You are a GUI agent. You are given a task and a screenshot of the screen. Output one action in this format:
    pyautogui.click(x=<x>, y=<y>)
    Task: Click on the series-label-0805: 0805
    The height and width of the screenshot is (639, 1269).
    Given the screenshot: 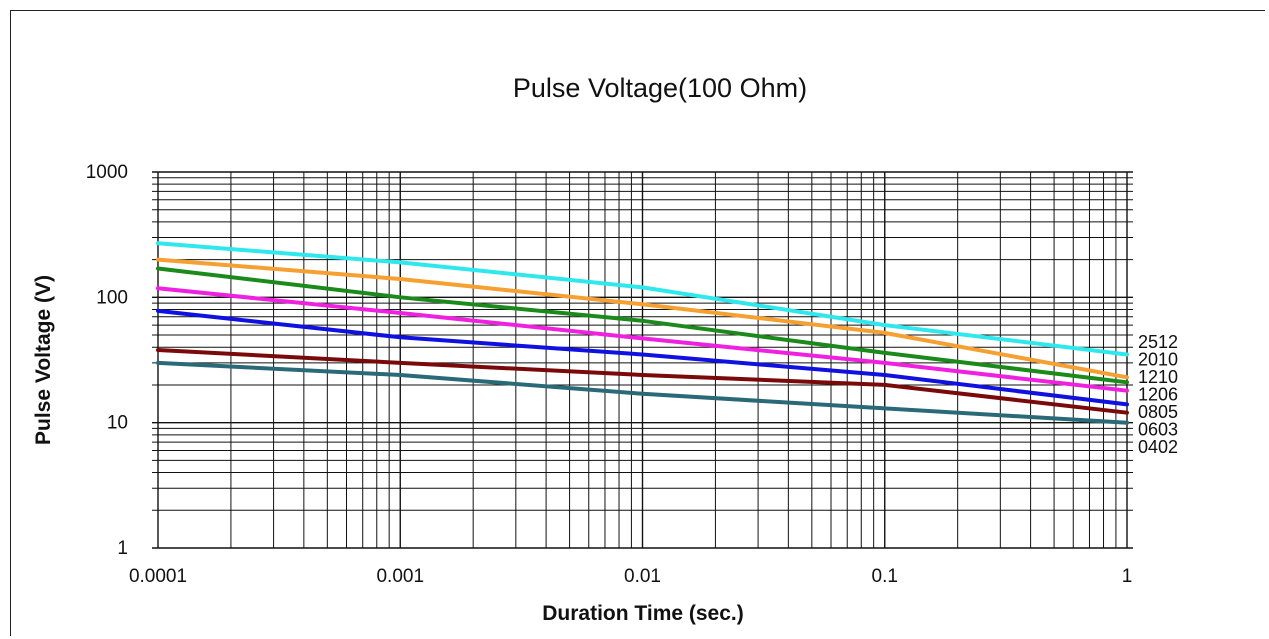 What is the action you would take?
    pyautogui.click(x=1158, y=412)
    